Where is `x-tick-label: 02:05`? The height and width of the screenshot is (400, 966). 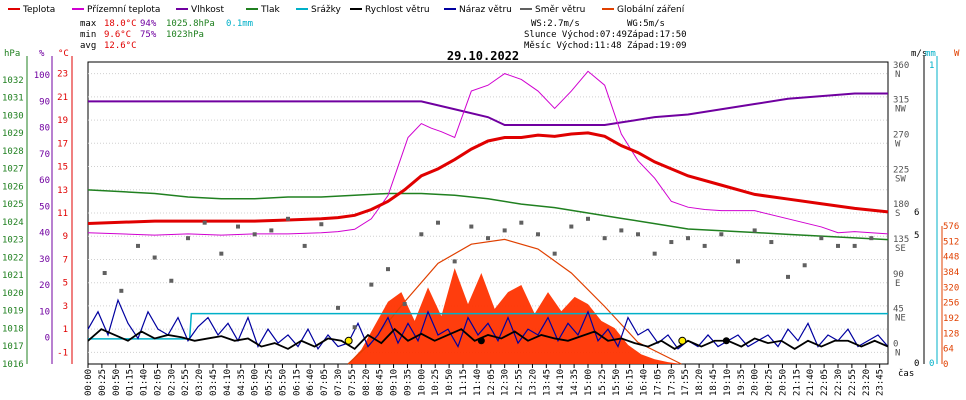 x-tick-label: 02:05 is located at coordinates (158, 382).